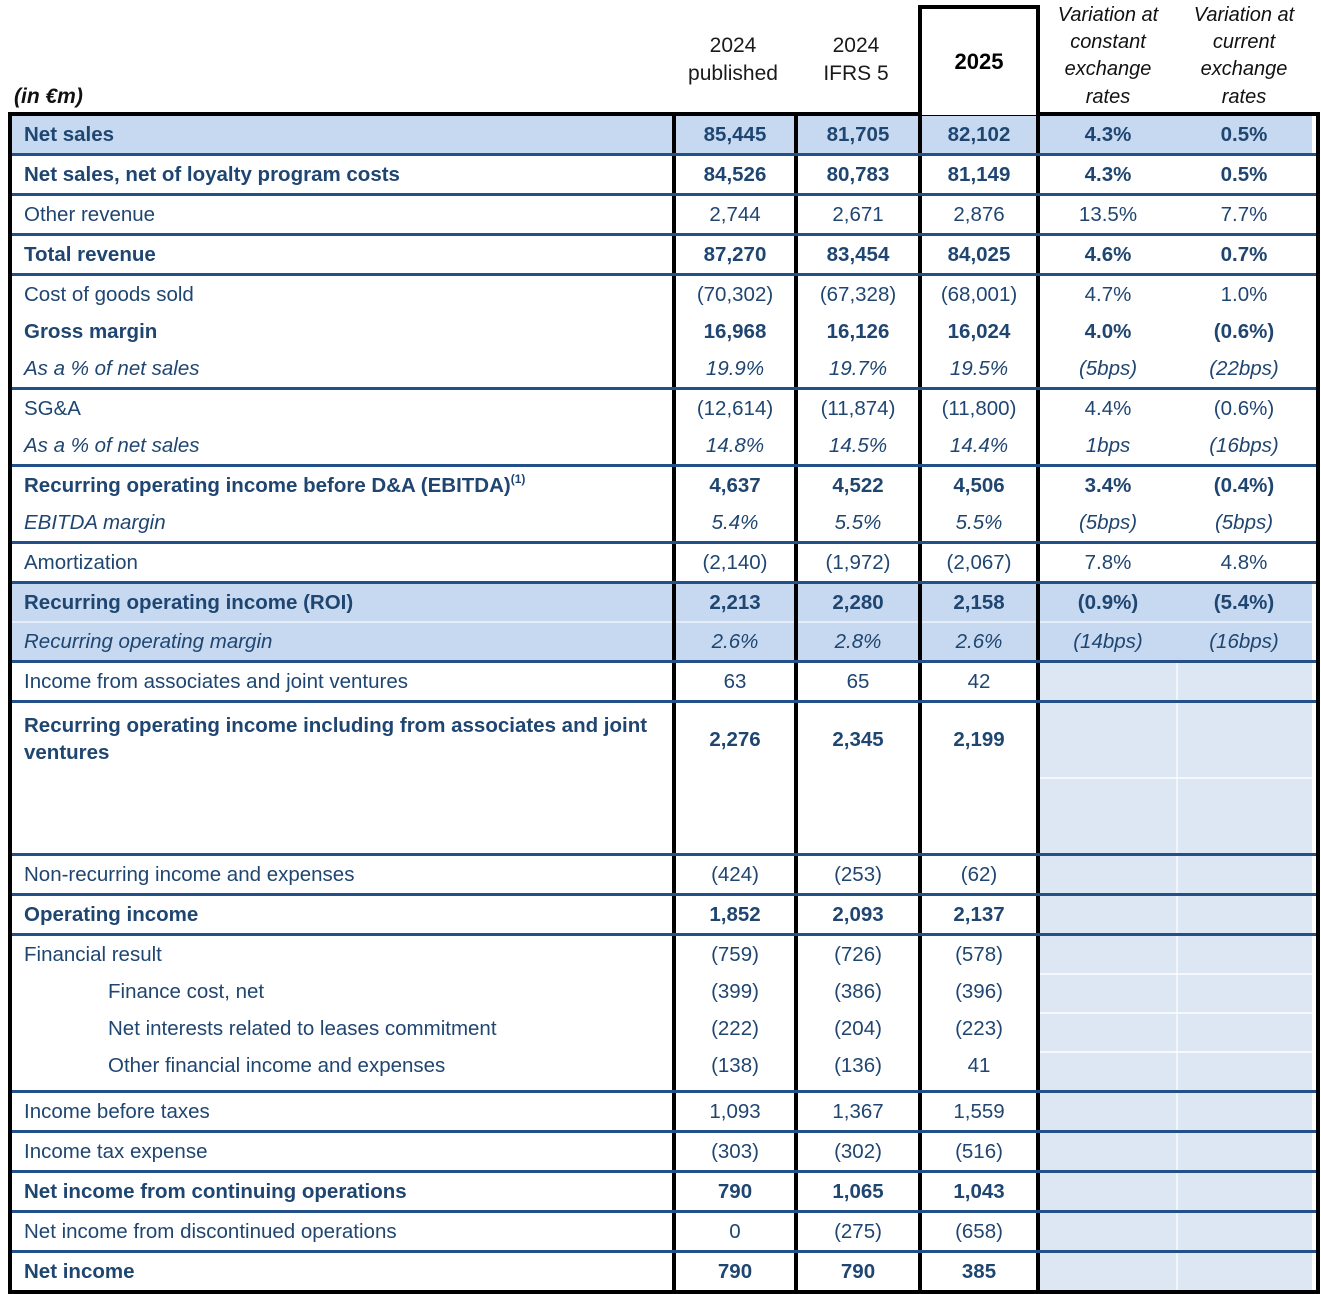 This screenshot has width=1321, height=1294. What do you see at coordinates (79, 1271) in the screenshot?
I see `row-label: Net income` at bounding box center [79, 1271].